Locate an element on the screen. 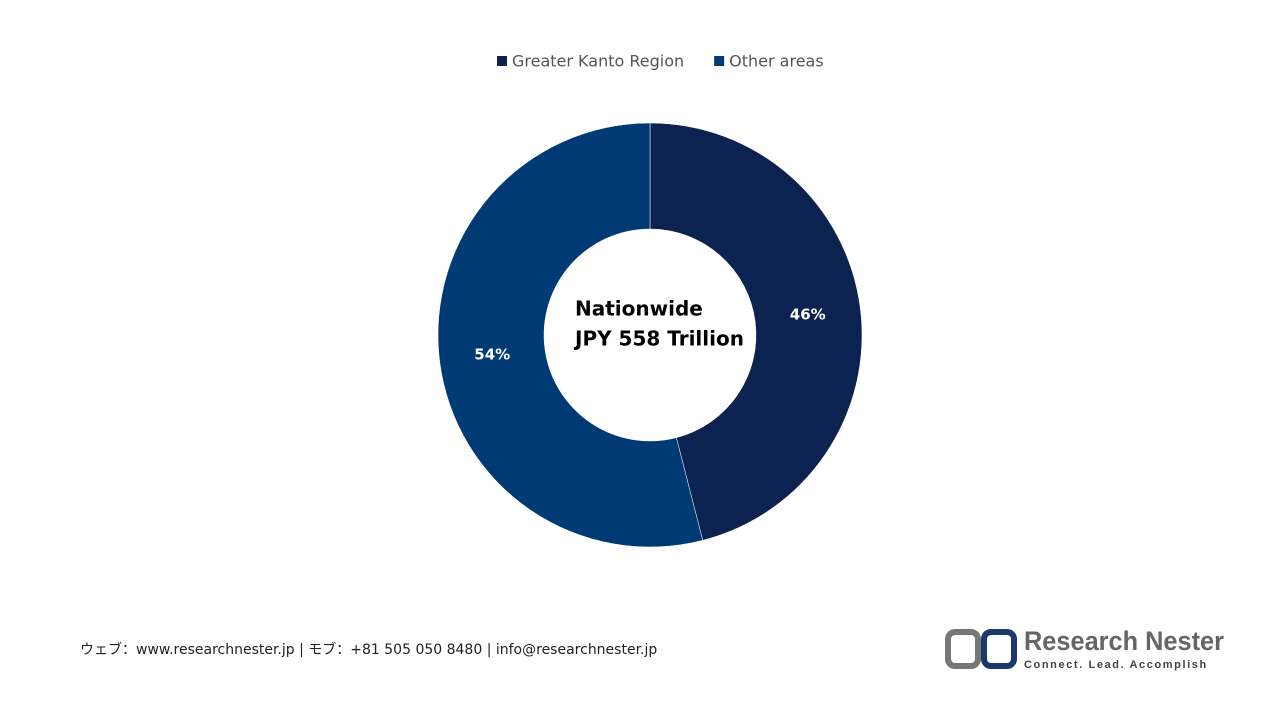  value-label: 46% is located at coordinates (808, 315).